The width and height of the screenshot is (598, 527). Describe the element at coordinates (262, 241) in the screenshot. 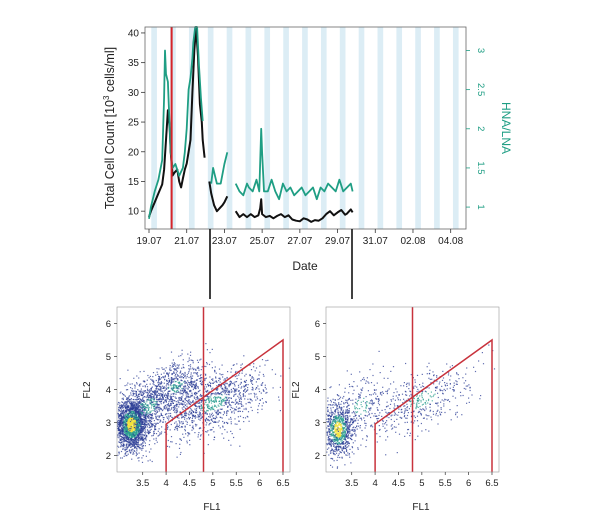

I see `x-tick-label: 25.07` at that location.